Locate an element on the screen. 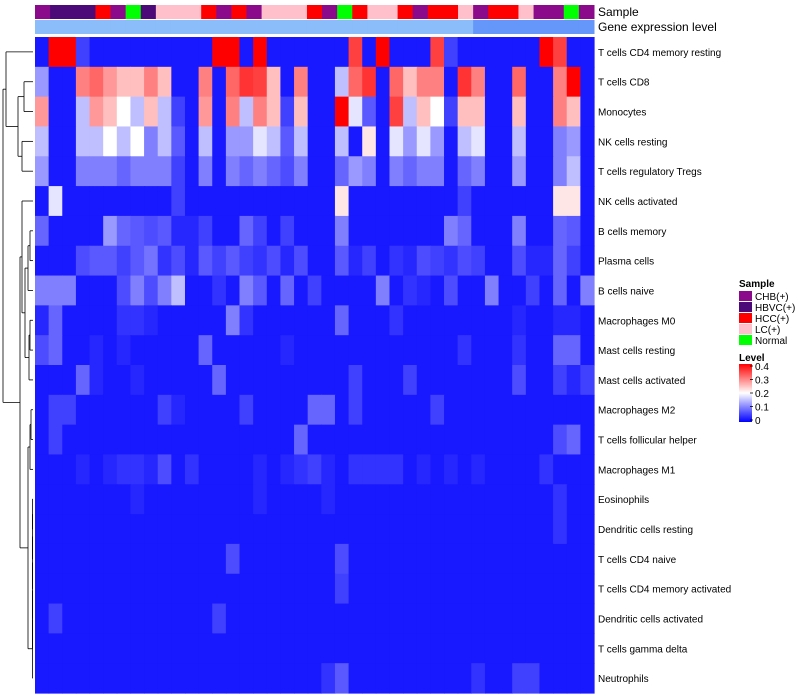 The height and width of the screenshot is (700, 800). row-label: Mast cells resting is located at coordinates (636, 351).